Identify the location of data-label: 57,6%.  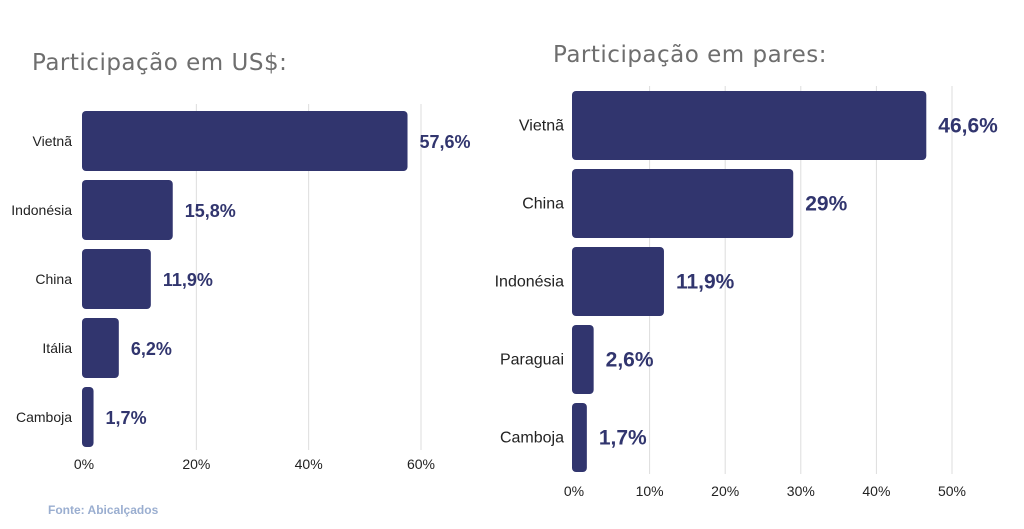
(445, 142).